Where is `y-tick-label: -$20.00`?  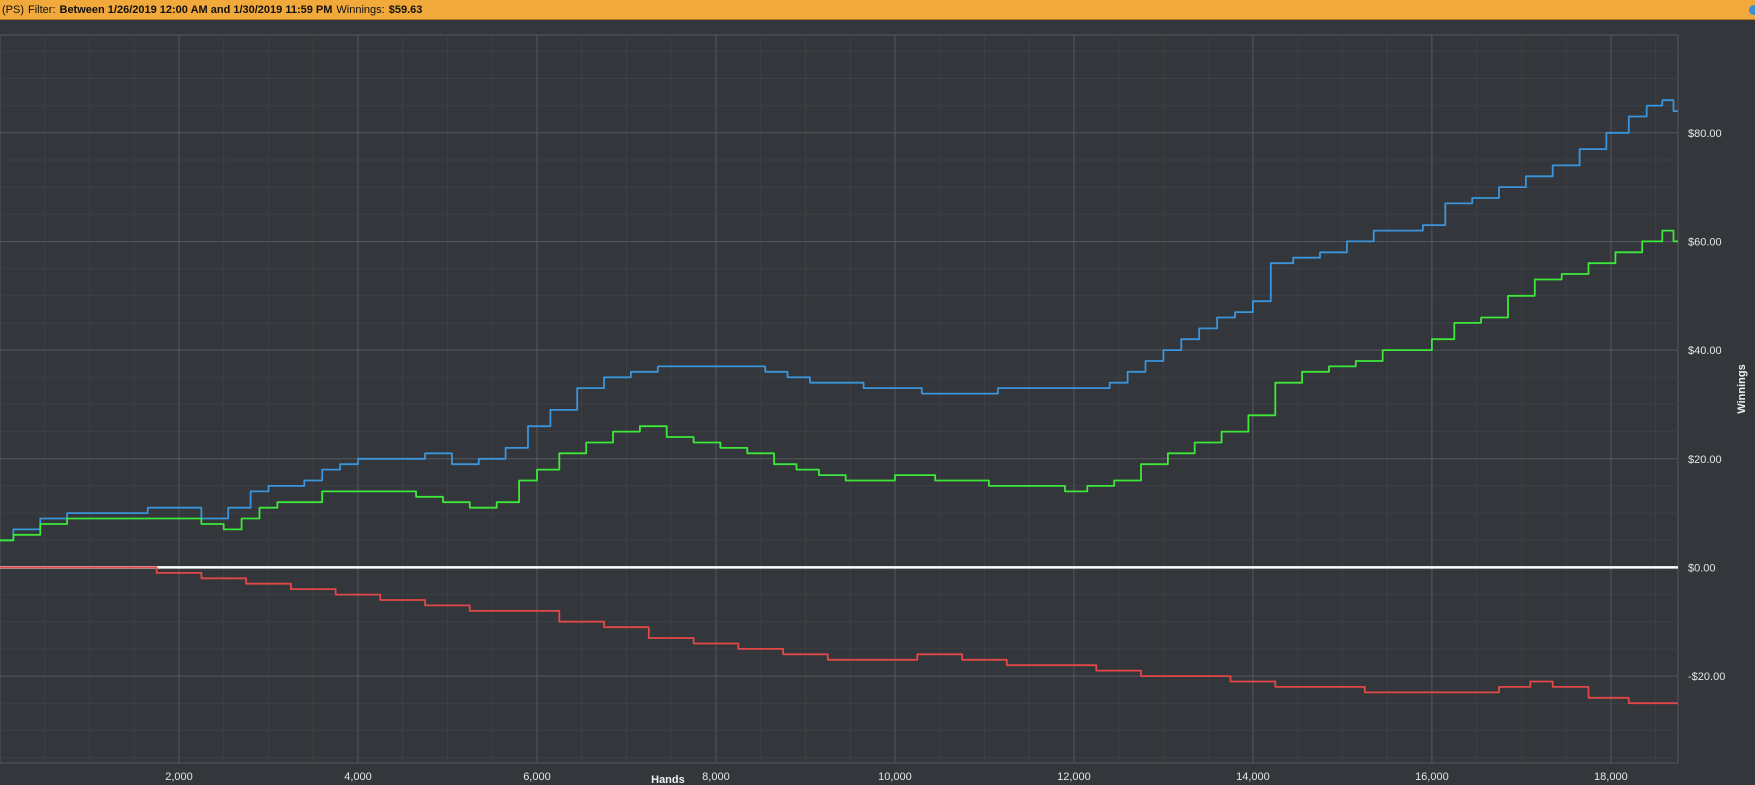
y-tick-label: -$20.00 is located at coordinates (1706, 677).